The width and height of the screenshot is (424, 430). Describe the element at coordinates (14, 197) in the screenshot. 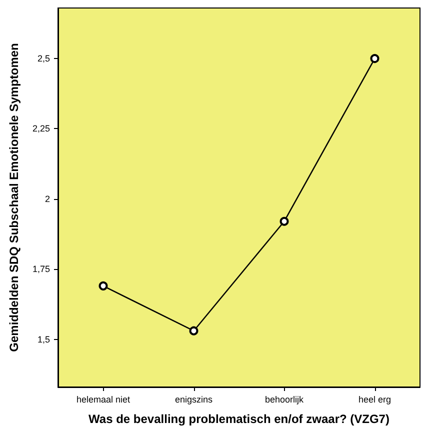

I see `y-axis-title: Gemiddelden SDQ Subschaal Emotionele Symptomen` at that location.